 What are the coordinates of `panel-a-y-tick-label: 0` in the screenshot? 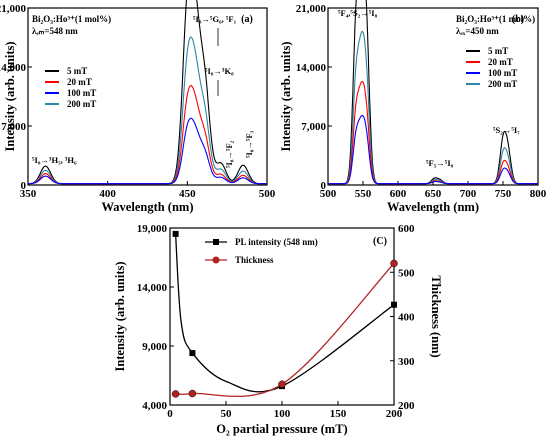 It's located at (24, 186).